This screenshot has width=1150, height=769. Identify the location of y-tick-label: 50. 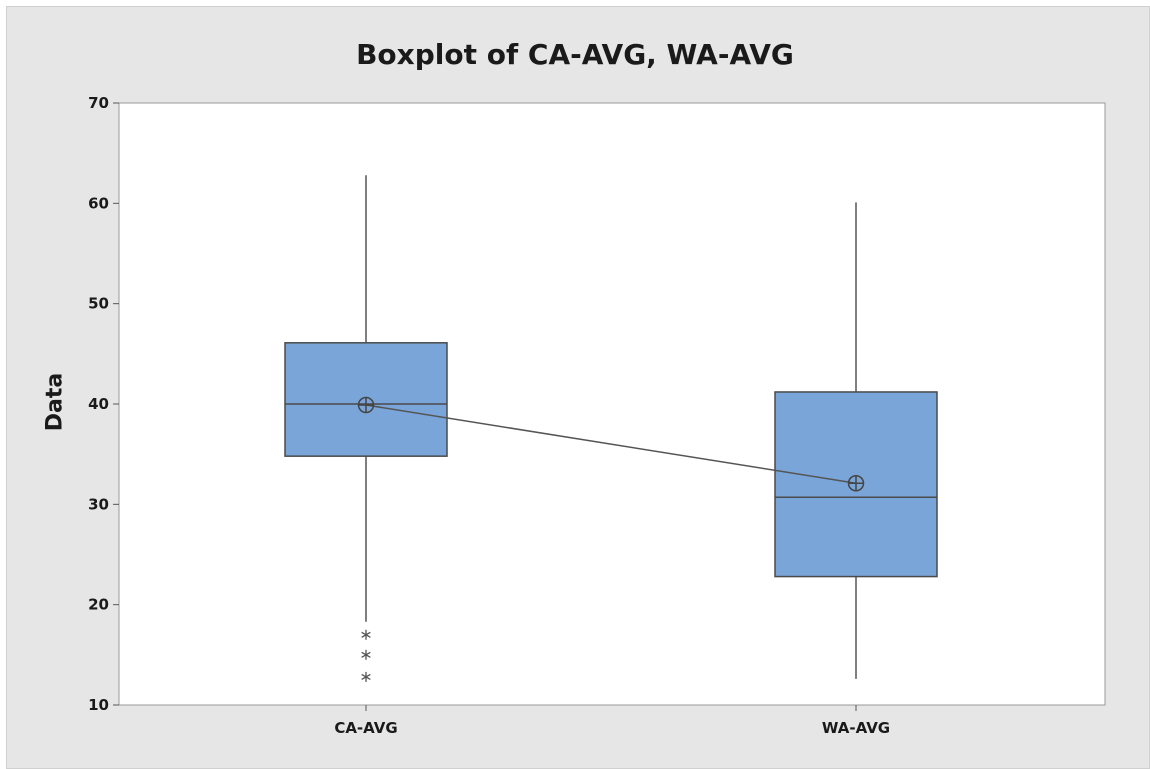
(98, 304).